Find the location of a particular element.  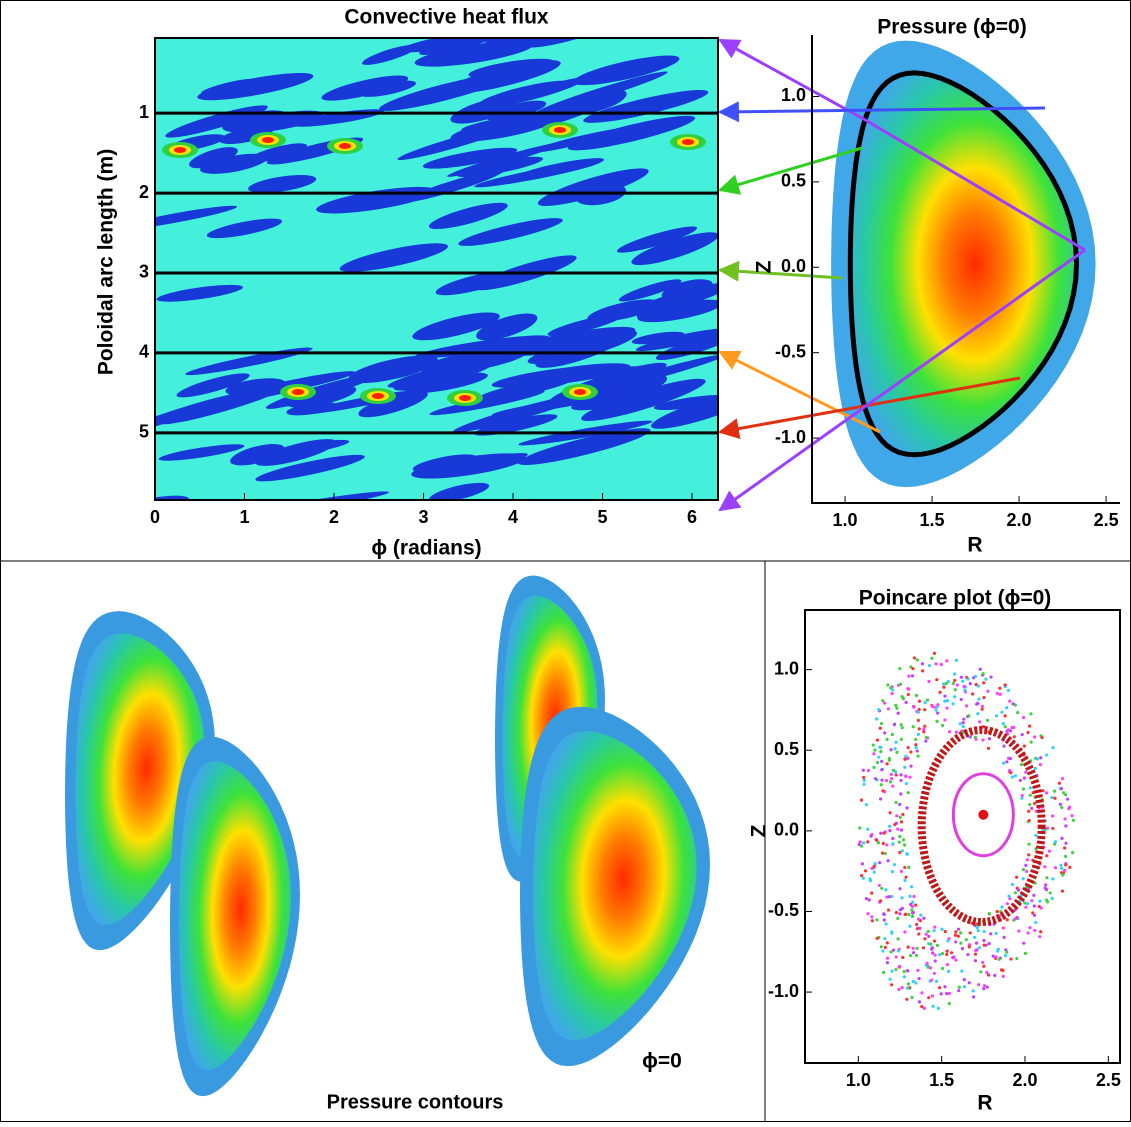

y-tick-label: 0.0 is located at coordinates (793, 266).